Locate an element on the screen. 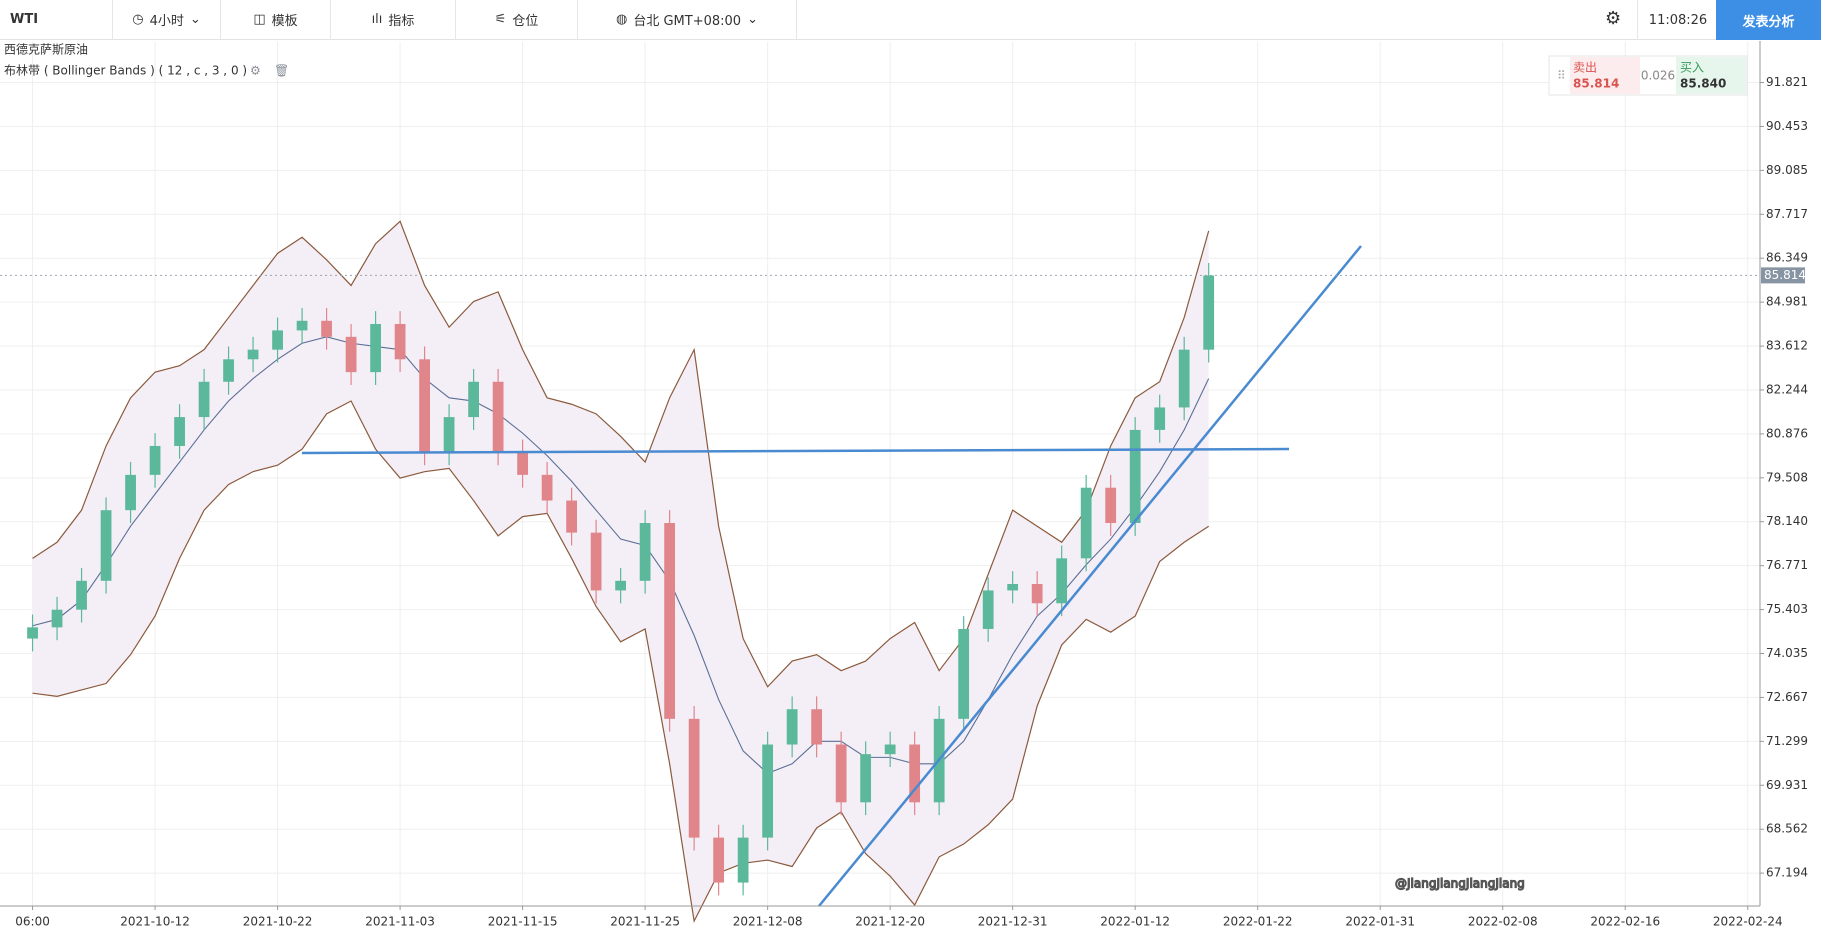  interval: 4小时 is located at coordinates (166, 21).